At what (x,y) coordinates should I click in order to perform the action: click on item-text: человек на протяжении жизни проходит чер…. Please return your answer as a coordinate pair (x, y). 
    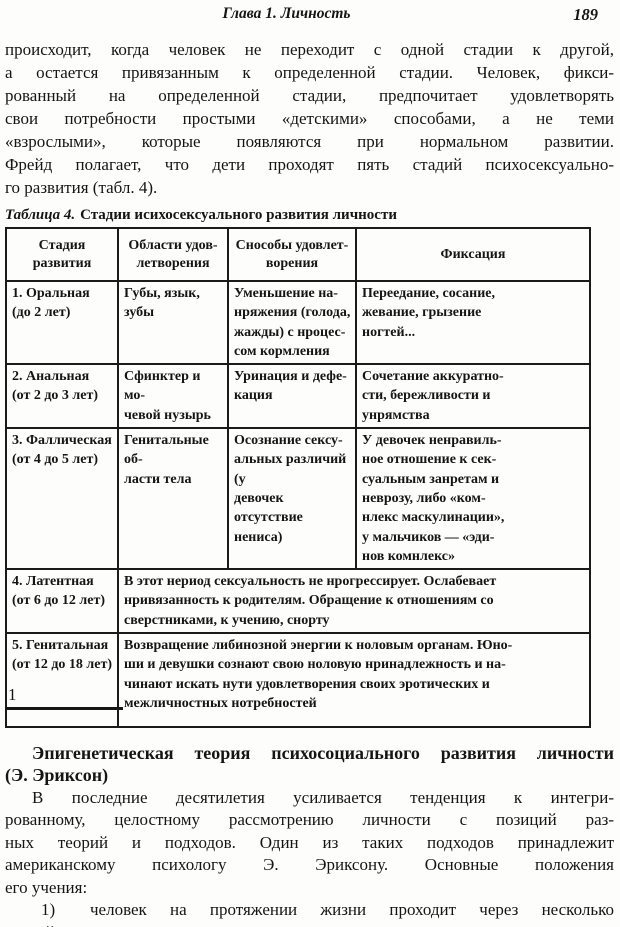
    Looking at the image, I should click on (352, 910).